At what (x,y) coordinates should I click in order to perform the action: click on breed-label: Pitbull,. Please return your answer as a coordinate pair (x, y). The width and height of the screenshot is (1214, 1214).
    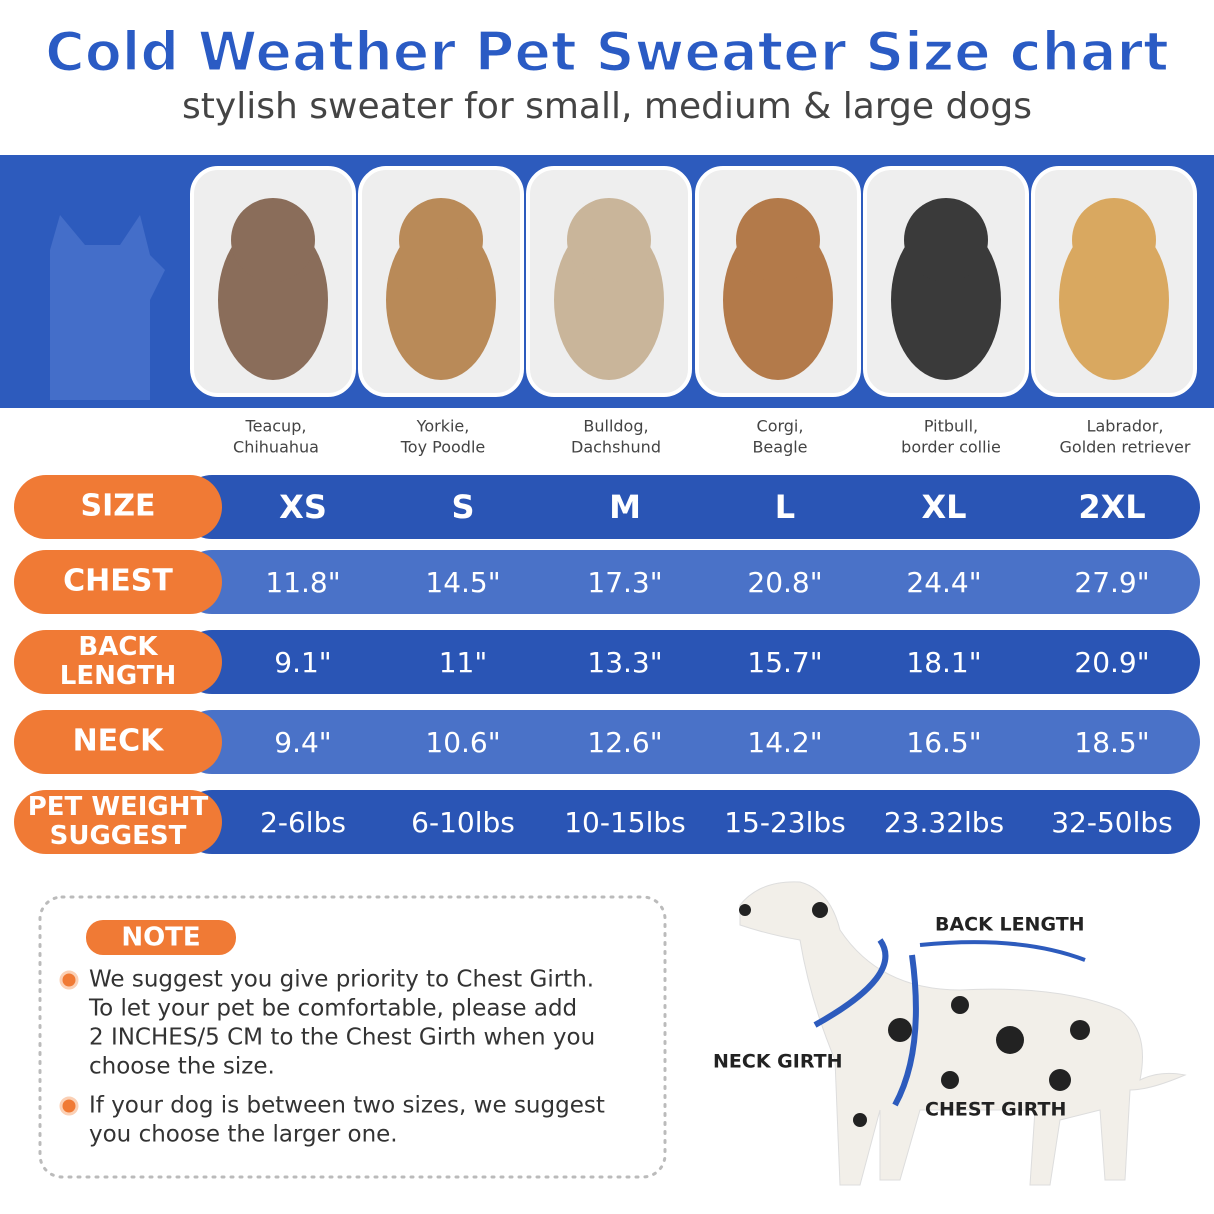
    Looking at the image, I should click on (951, 426).